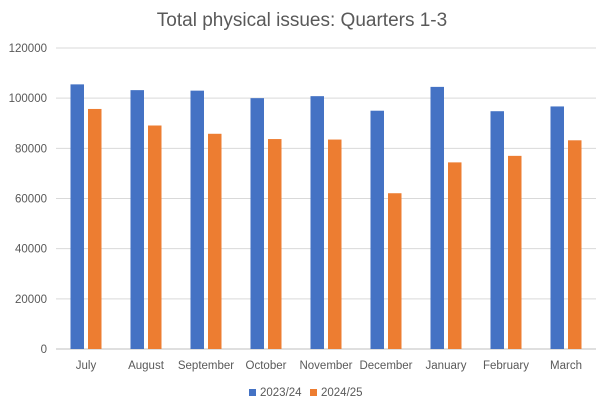 The image size is (604, 409). What do you see at coordinates (28, 99) in the screenshot?
I see `y-tick-label: 100000` at bounding box center [28, 99].